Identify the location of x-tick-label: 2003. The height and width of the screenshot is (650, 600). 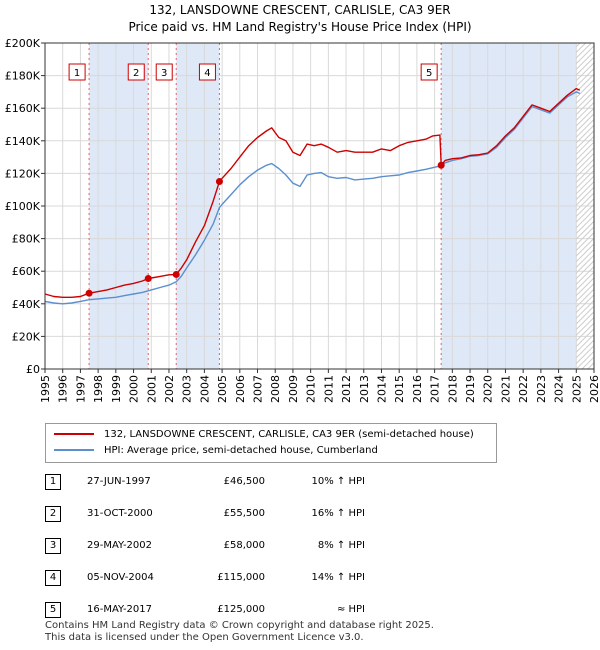
(187, 389).